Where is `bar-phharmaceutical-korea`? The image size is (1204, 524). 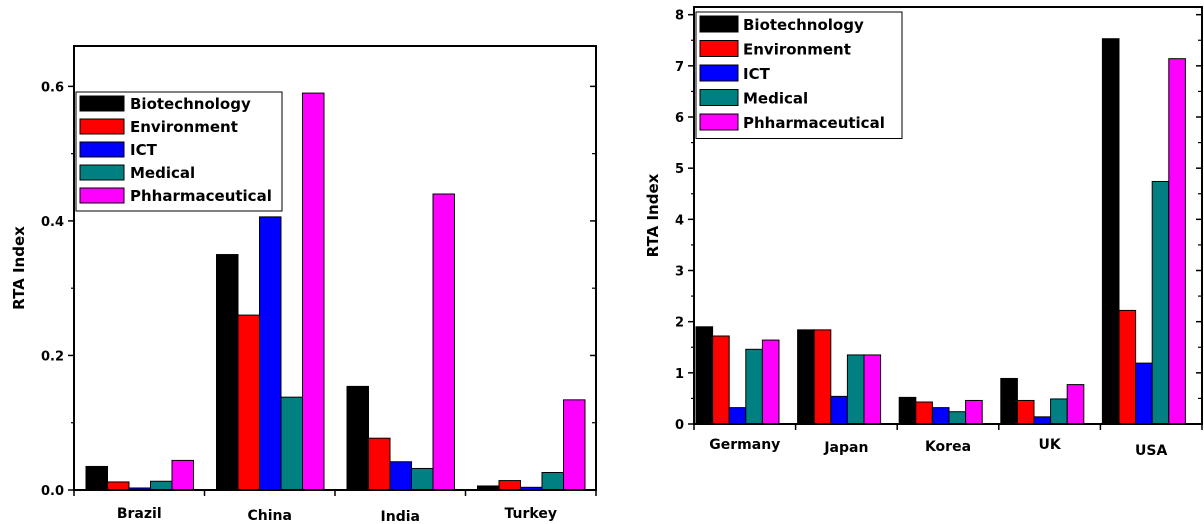
bar-phharmaceutical-korea is located at coordinates (974, 412).